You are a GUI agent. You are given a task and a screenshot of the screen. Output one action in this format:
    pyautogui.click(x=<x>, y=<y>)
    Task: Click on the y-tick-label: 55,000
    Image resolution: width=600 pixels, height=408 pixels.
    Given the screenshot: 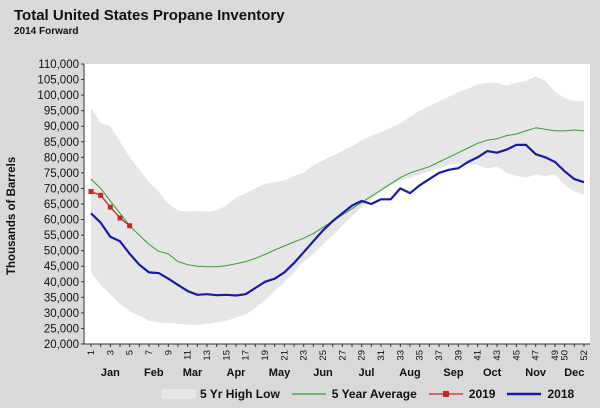 What is the action you would take?
    pyautogui.click(x=61, y=236)
    